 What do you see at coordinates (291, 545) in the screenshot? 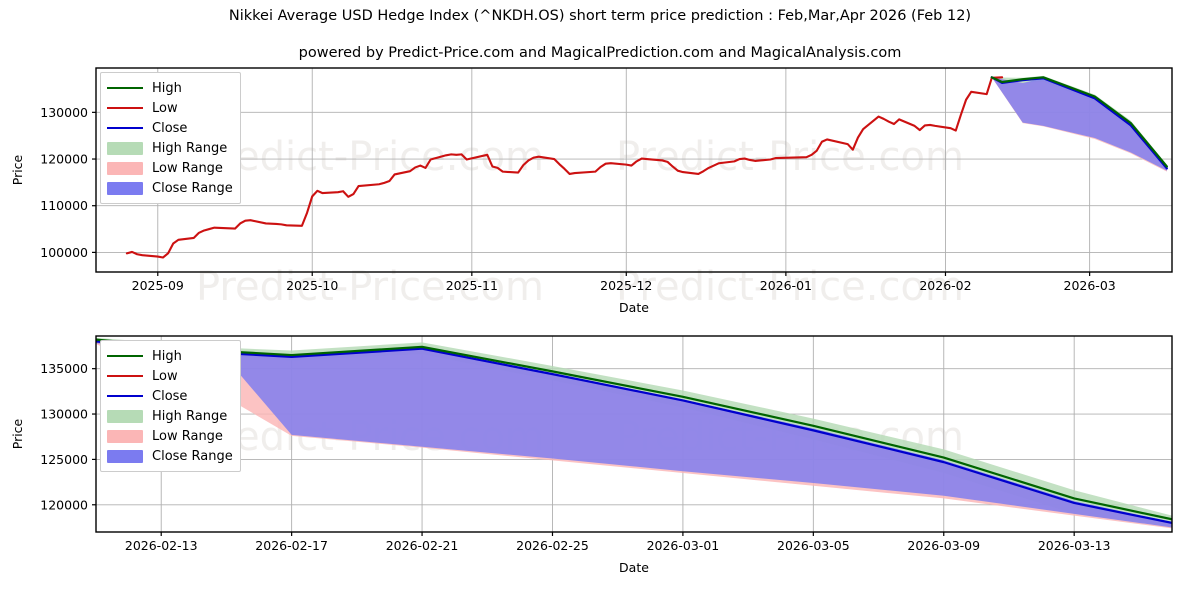
I see `x-tick-label: 2026-02-17` at bounding box center [291, 545].